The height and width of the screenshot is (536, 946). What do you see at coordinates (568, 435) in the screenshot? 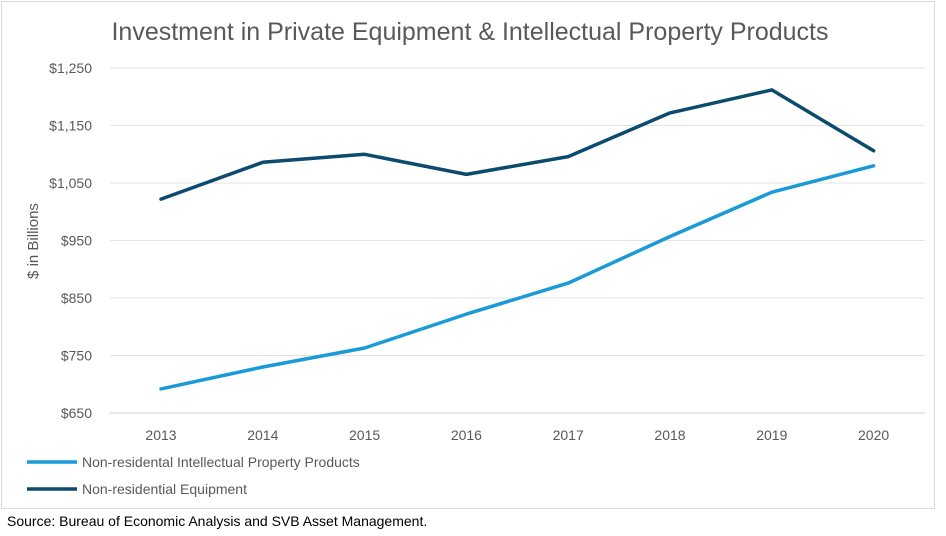
I see `x-tick-label: 2017` at bounding box center [568, 435].